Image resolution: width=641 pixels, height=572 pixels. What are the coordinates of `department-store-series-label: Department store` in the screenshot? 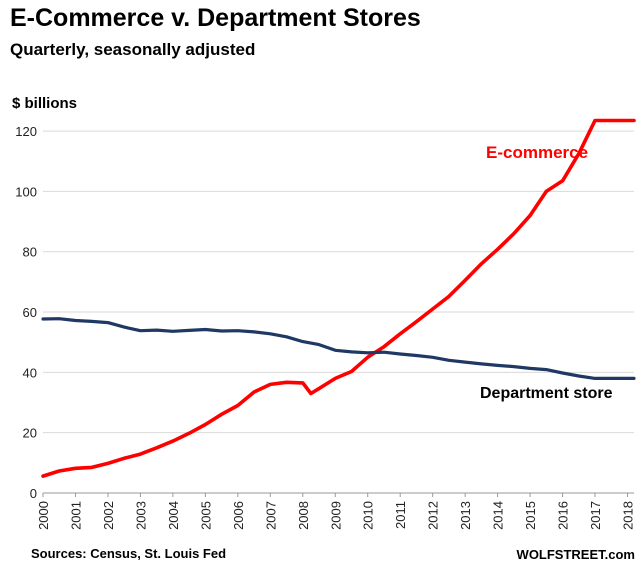 It's located at (546, 393).